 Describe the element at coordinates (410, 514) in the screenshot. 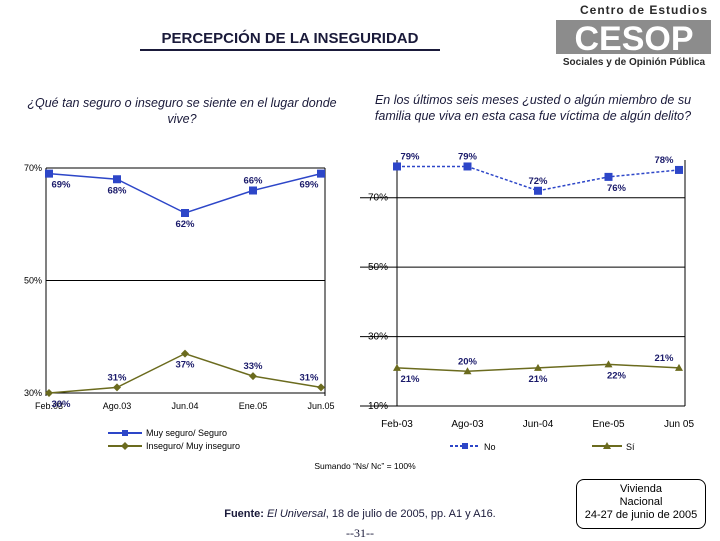

I see `source-details: , 18 de julio de 2005, pp. A1 y A16.` at that location.